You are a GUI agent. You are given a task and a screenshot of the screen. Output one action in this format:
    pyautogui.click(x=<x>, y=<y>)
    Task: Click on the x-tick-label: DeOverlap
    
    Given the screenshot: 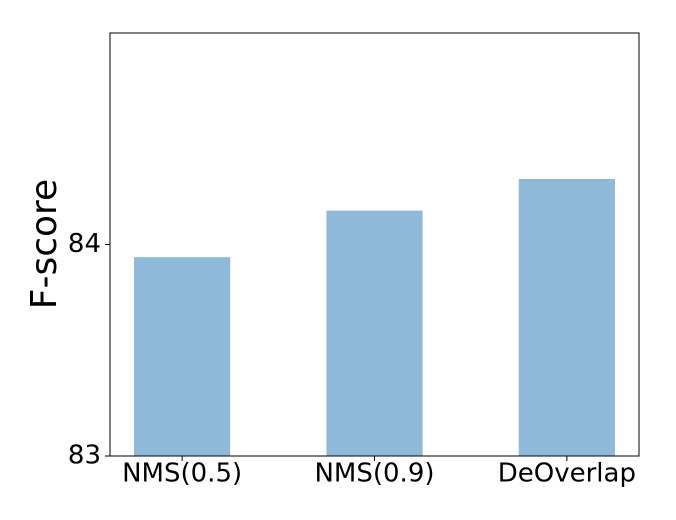 What is the action you would take?
    pyautogui.click(x=567, y=474)
    